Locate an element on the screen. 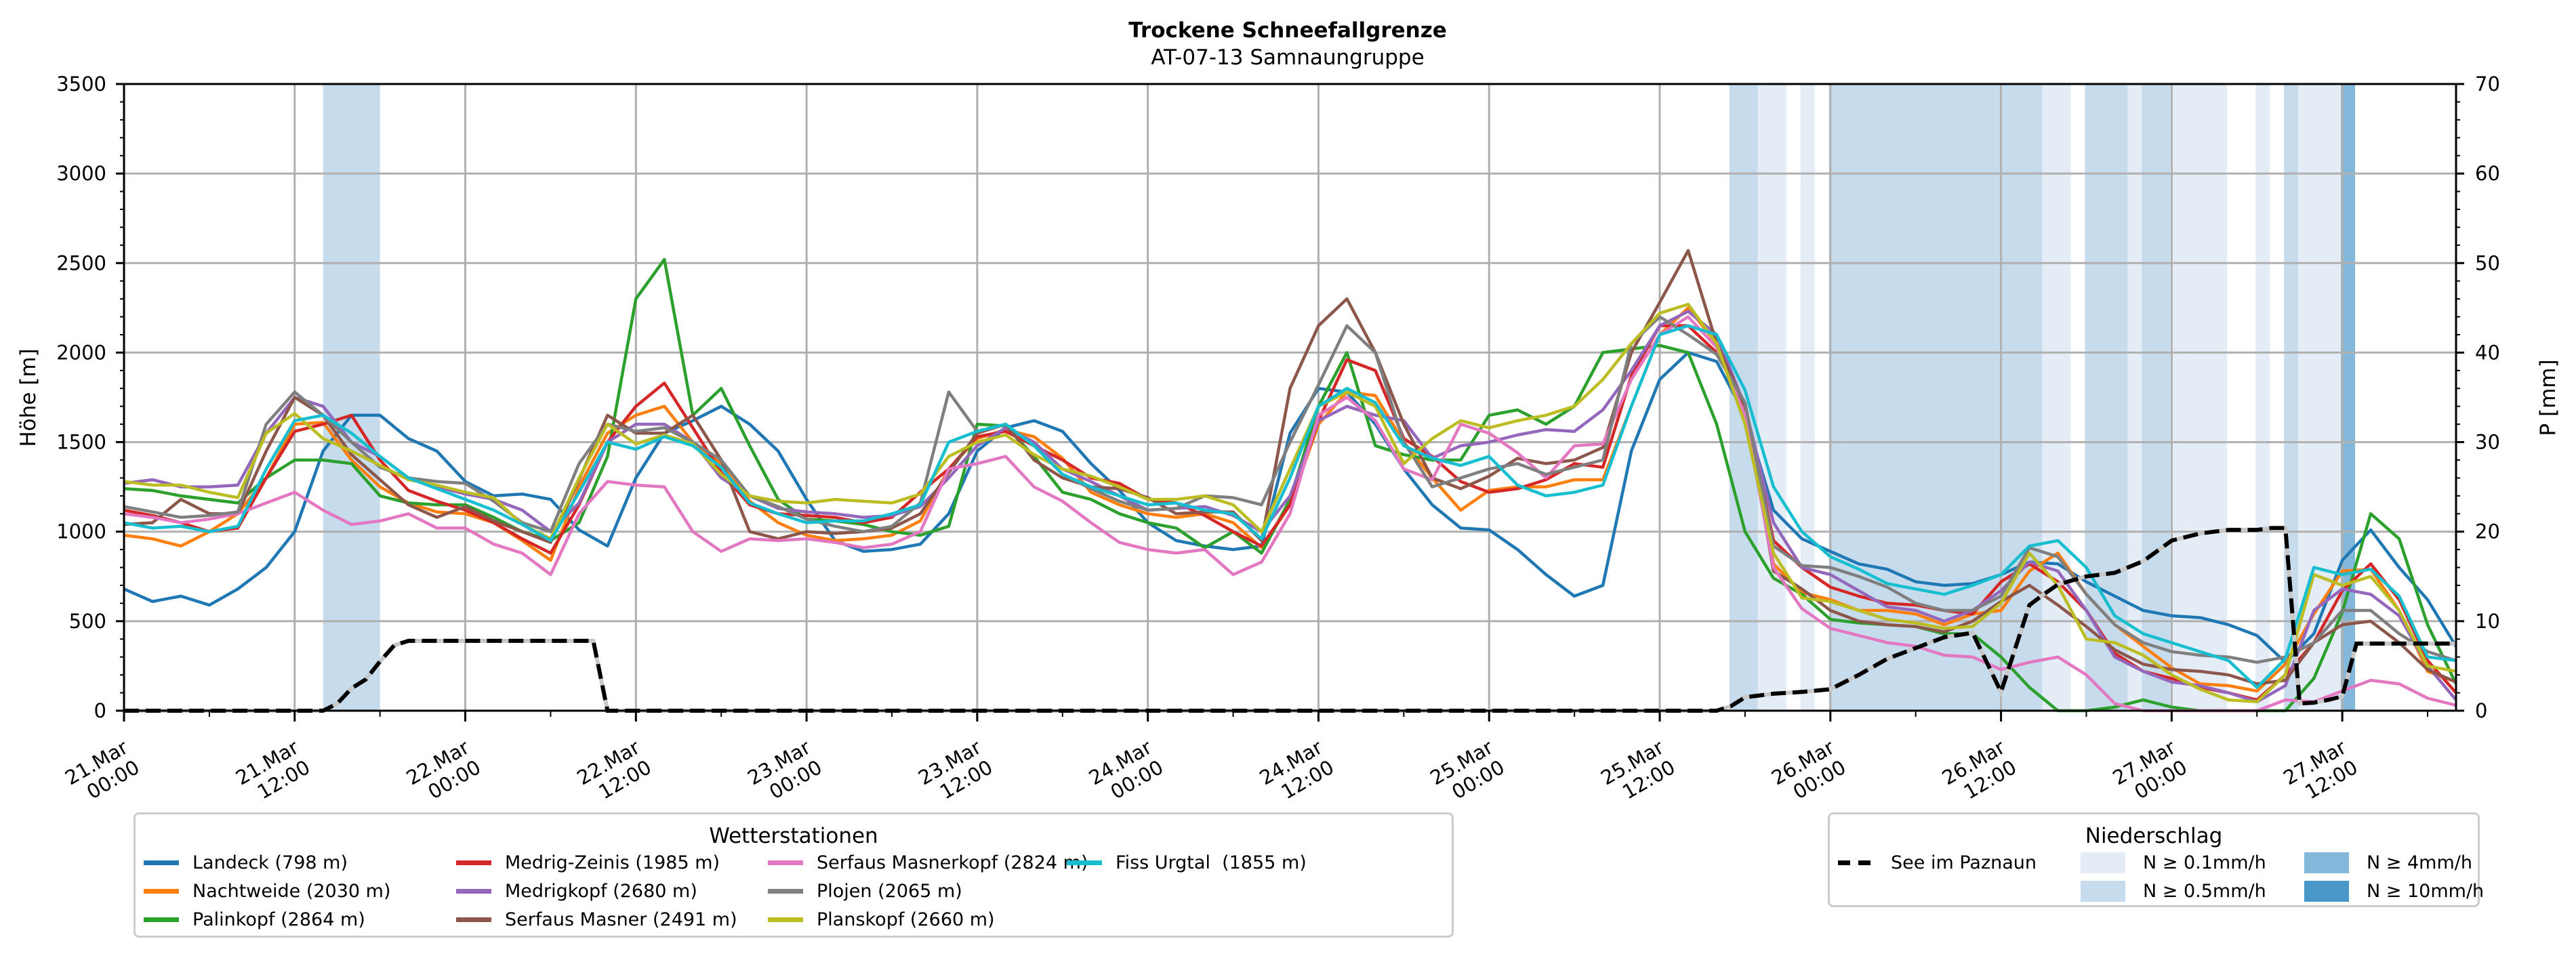 This screenshot has height=958, width=2576. legend-label: N ≥ 10mm/h is located at coordinates (2426, 891).